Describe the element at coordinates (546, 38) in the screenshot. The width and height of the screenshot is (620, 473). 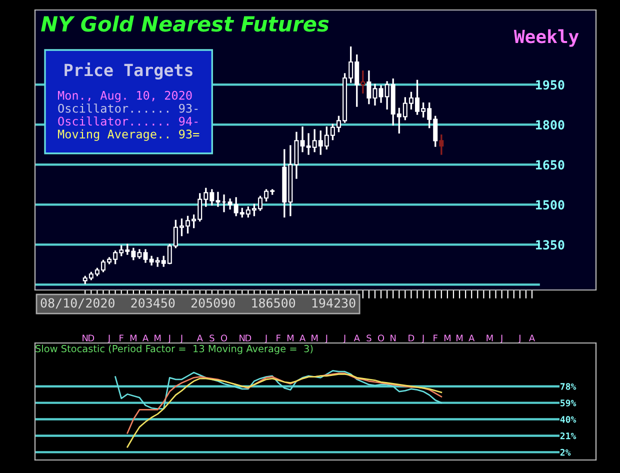
I see `text: Weekly` at that location.